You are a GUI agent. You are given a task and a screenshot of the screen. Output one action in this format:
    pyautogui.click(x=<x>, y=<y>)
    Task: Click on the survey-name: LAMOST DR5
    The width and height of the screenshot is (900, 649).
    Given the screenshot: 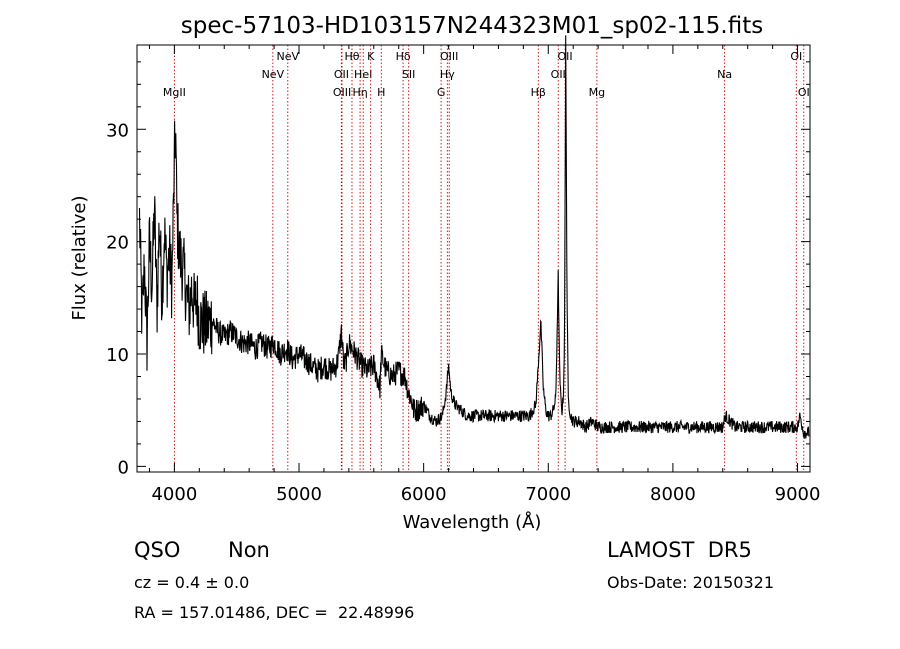 What is the action you would take?
    pyautogui.click(x=679, y=550)
    